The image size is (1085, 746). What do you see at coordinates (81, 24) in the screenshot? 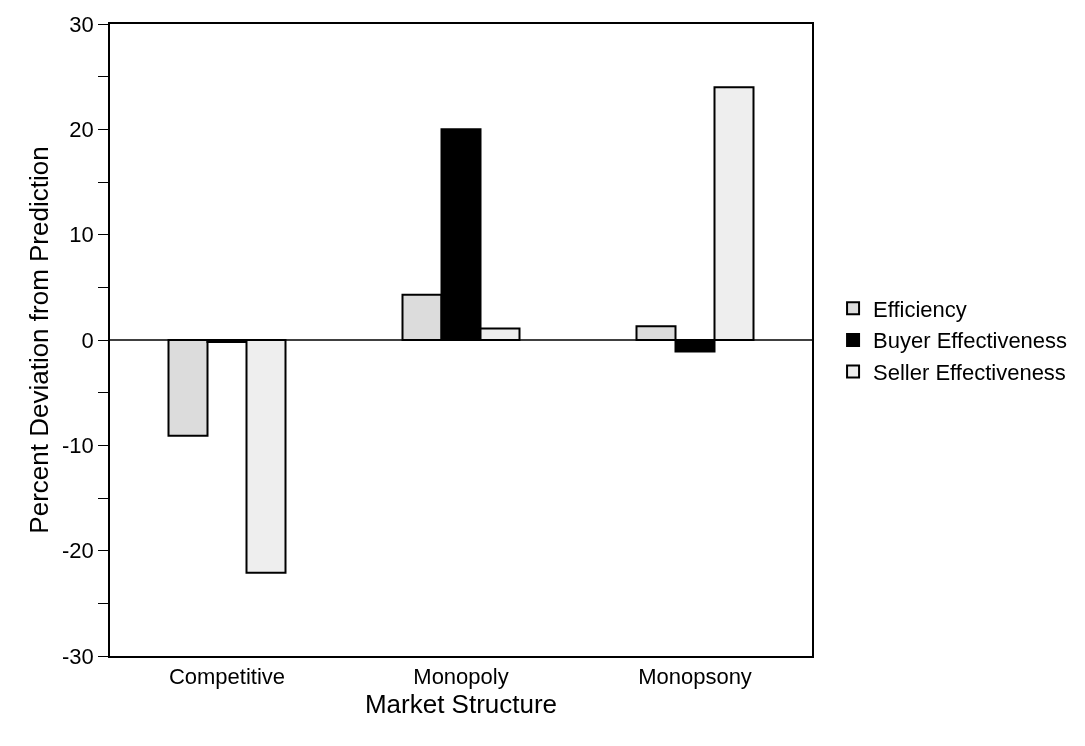
I see `y-tick-label: 30` at bounding box center [81, 24].